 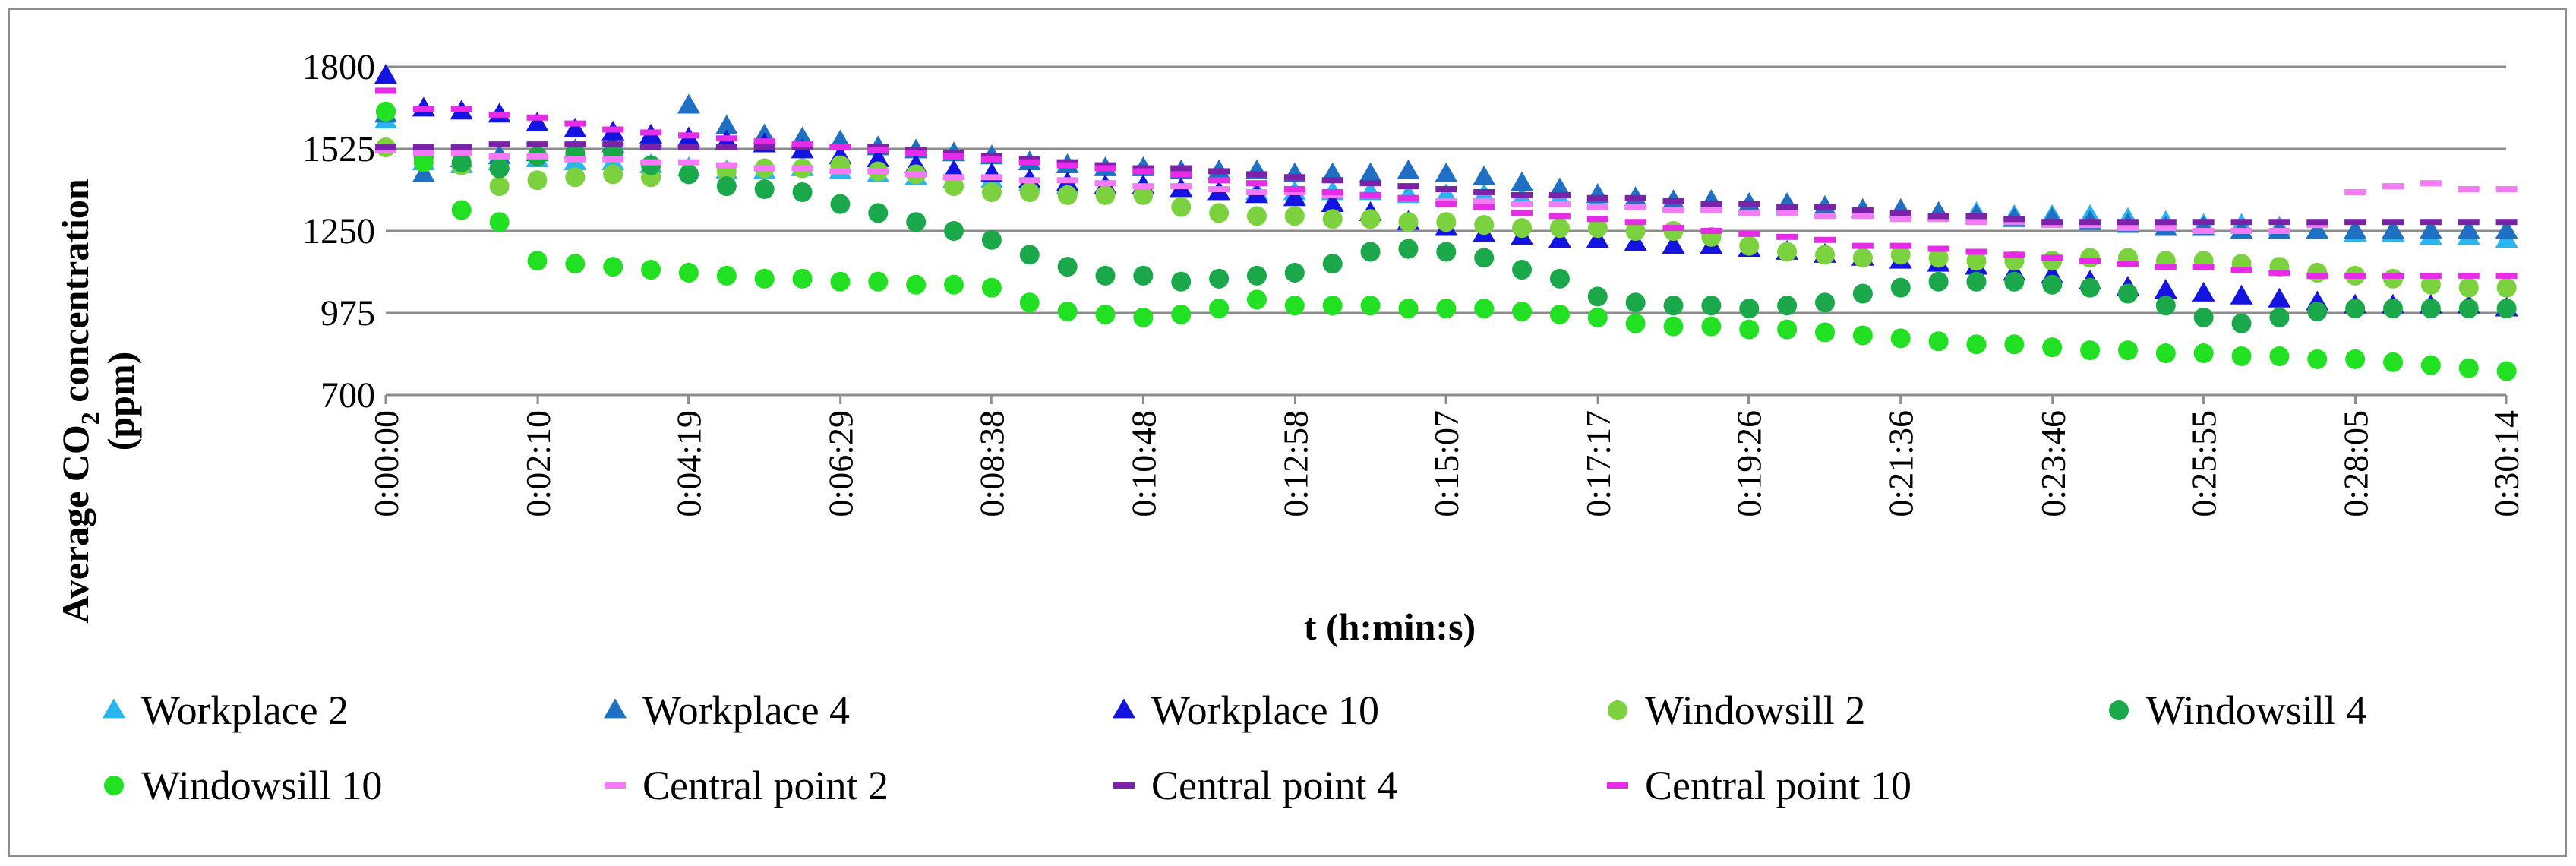 I want to click on y-tick-label: 1800, so click(x=339, y=67).